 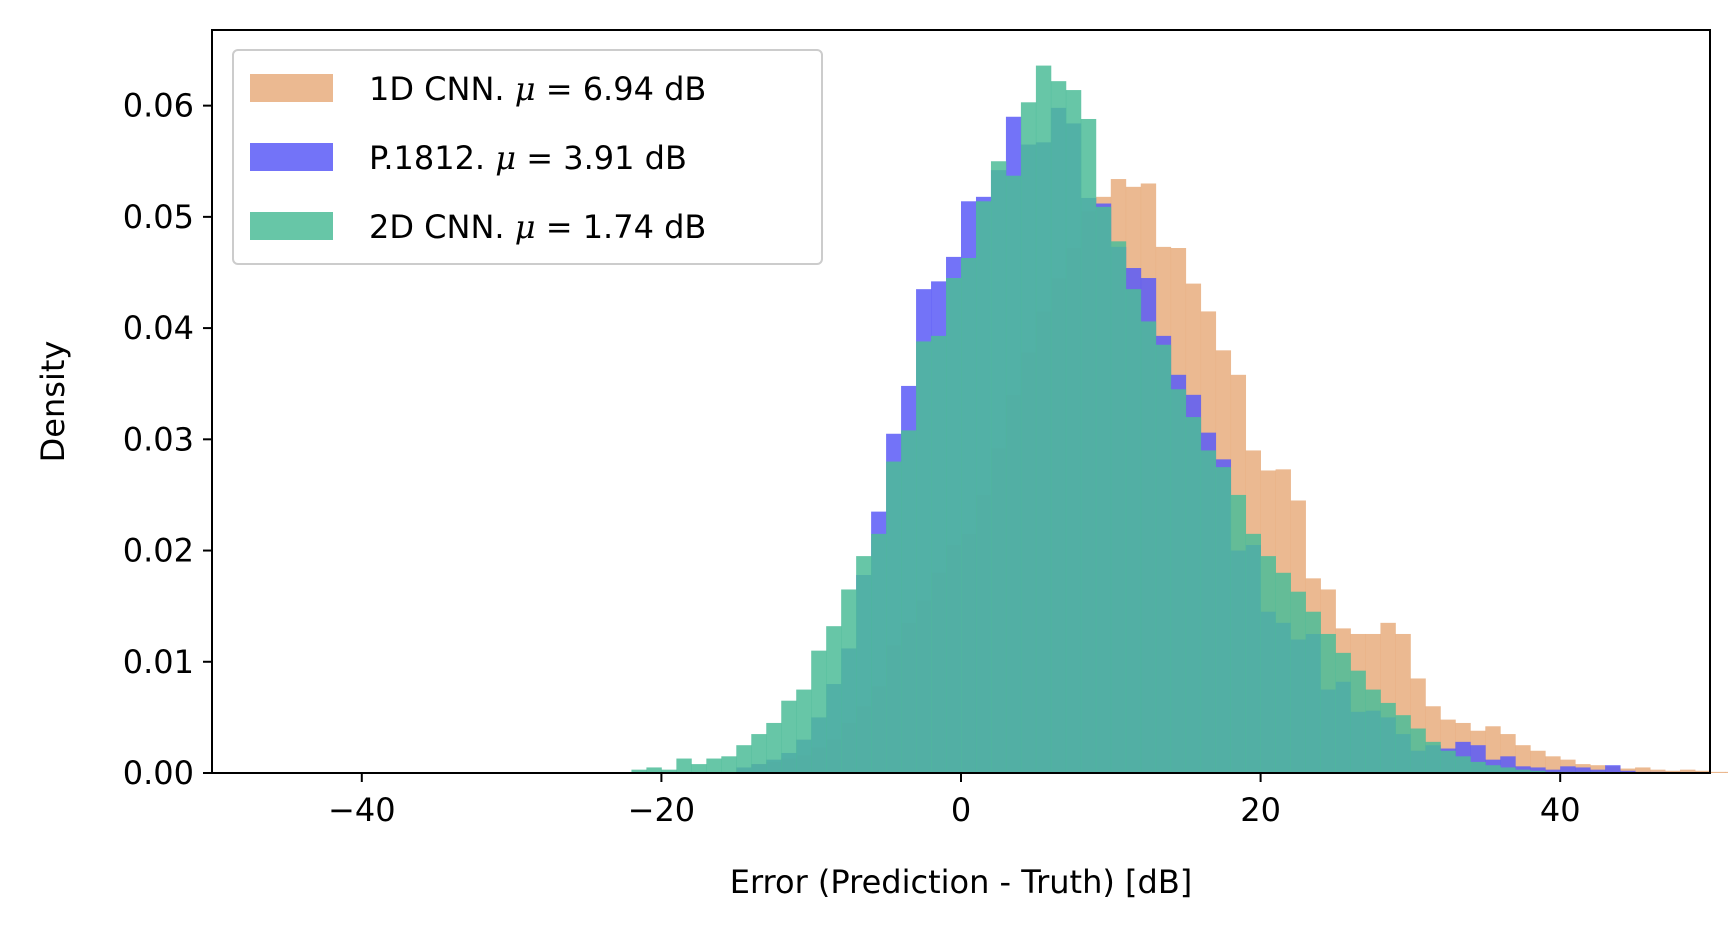 What do you see at coordinates (1560, 810) in the screenshot?
I see `x-tick-label: 40` at bounding box center [1560, 810].